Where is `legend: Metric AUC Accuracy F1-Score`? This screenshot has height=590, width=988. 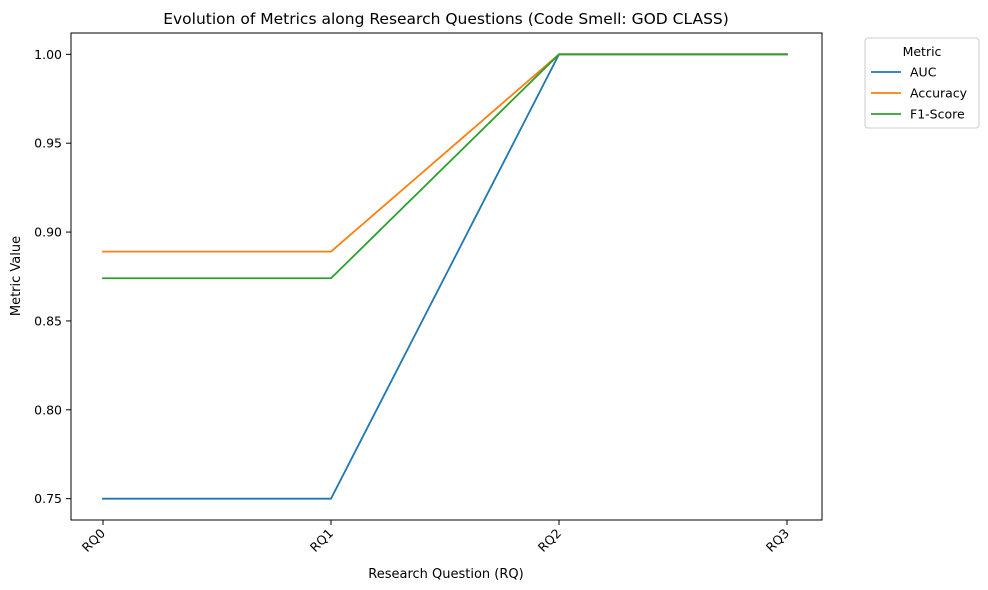 legend: Metric AUC Accuracy F1-Score is located at coordinates (922, 83).